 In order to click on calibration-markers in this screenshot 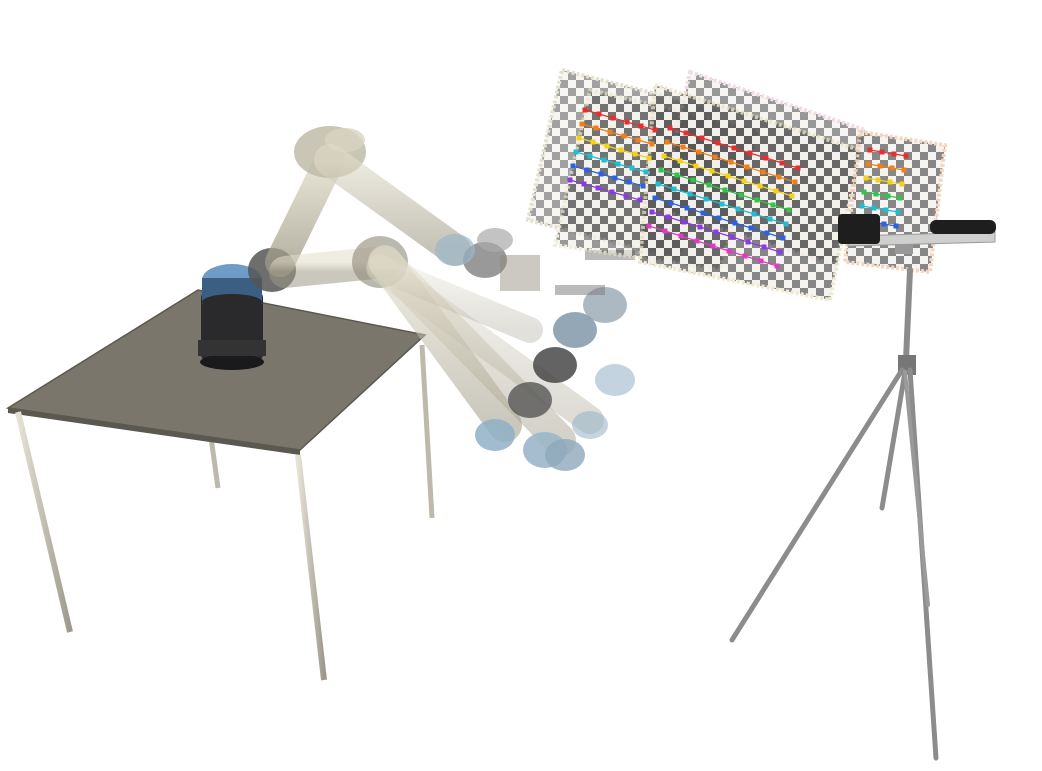, I will do `click(738, 188)`.